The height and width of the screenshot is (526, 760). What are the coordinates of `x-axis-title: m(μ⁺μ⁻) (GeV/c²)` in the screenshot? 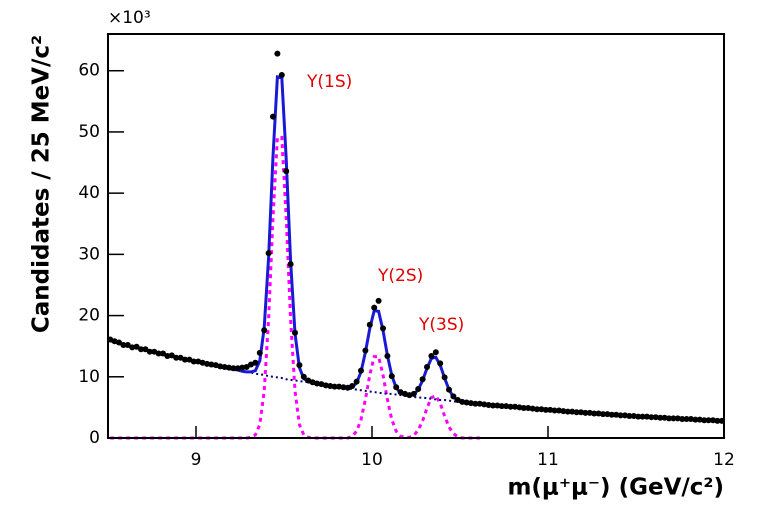 It's located at (615, 488).